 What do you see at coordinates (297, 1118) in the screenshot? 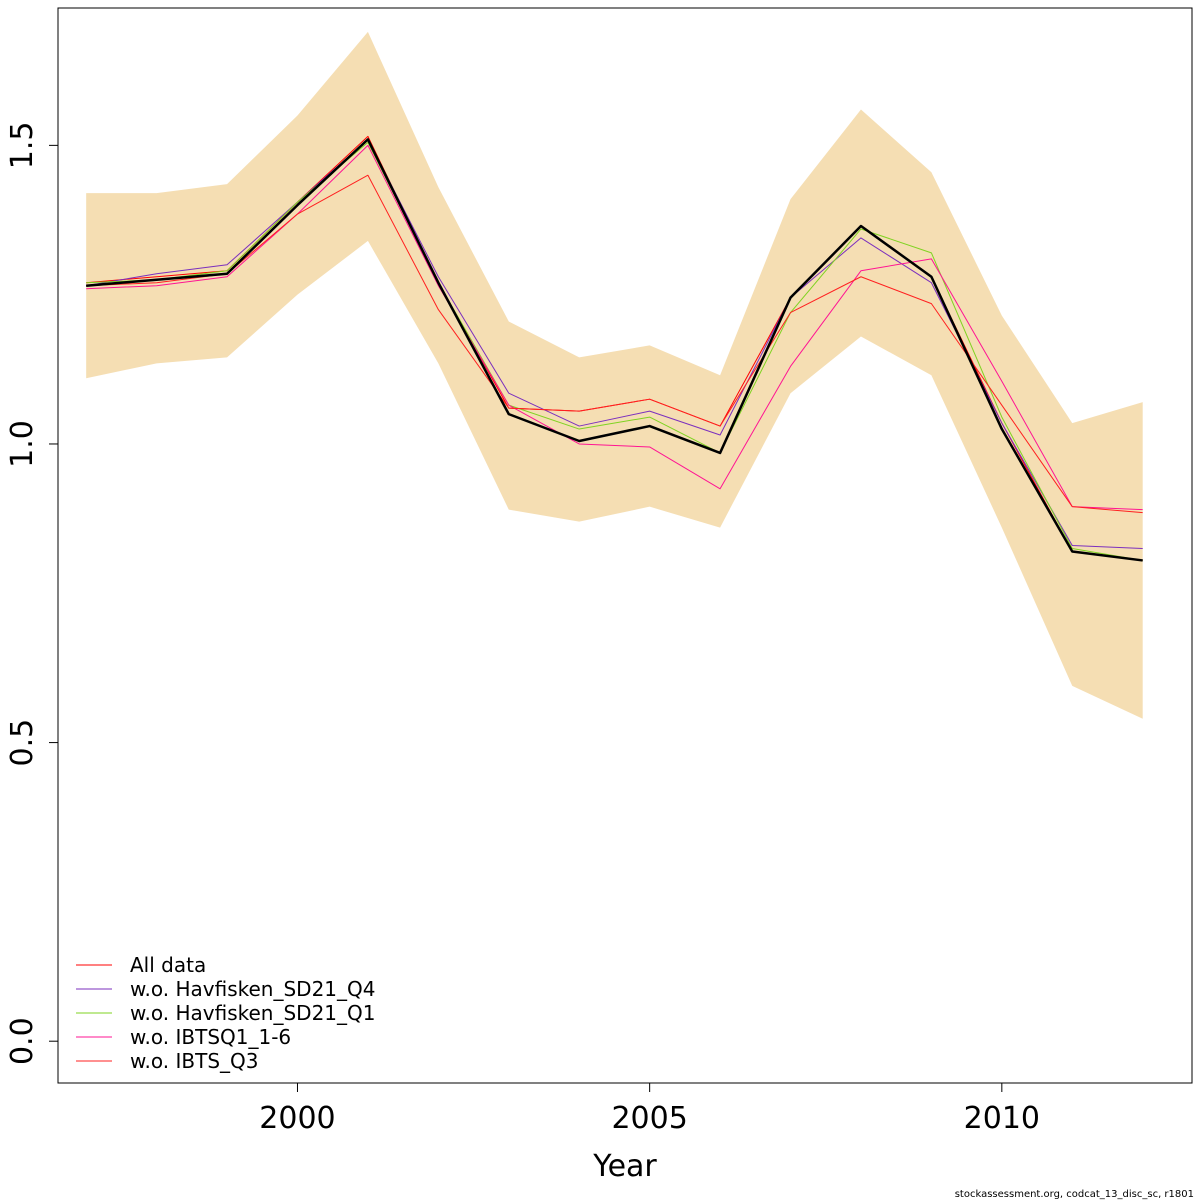
I see `x-tick-label: 2000` at bounding box center [297, 1118].